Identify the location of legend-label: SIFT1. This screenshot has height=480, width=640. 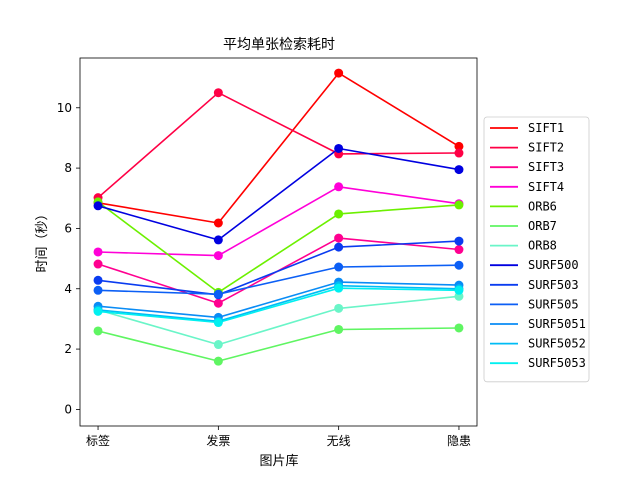
(546, 128).